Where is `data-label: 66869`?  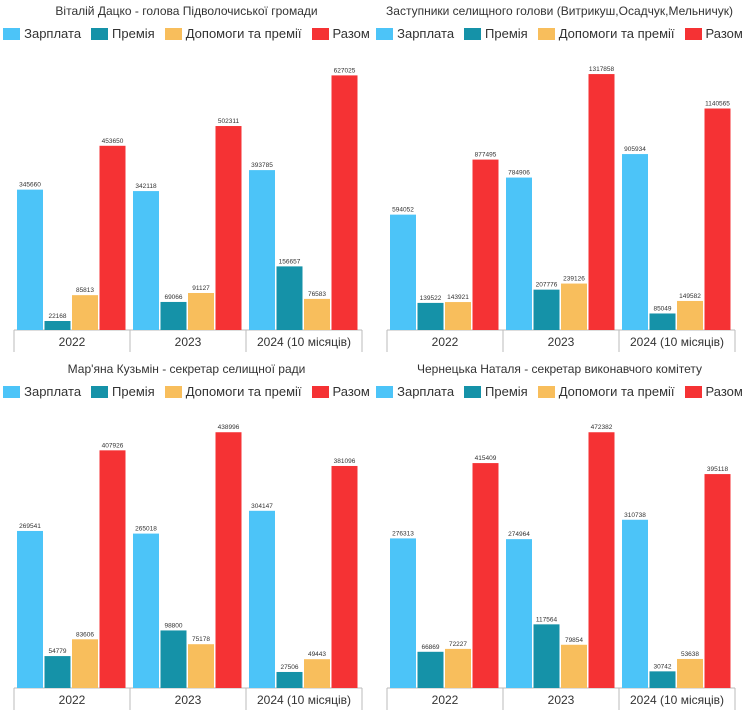 data-label: 66869 is located at coordinates (430, 647).